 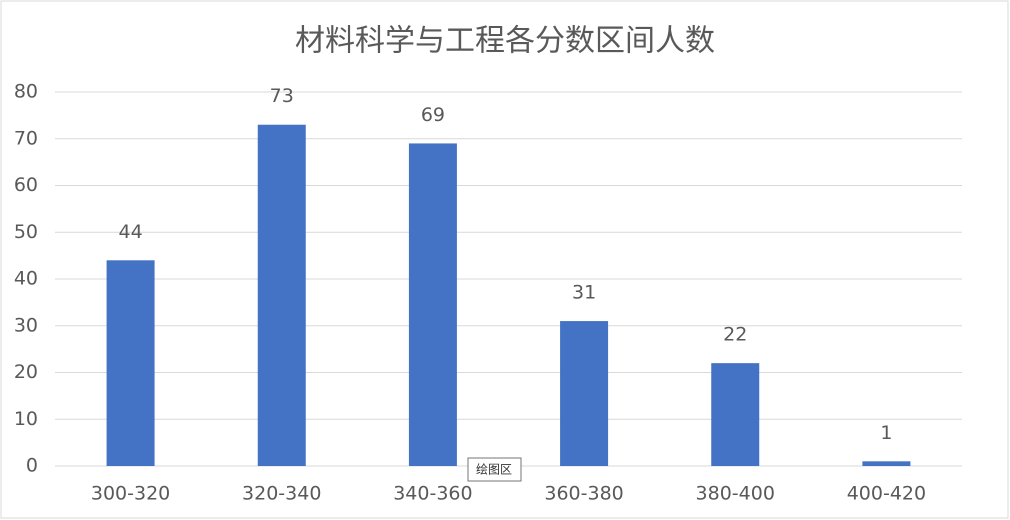 I want to click on y-tick-label: 80, so click(x=26, y=92).